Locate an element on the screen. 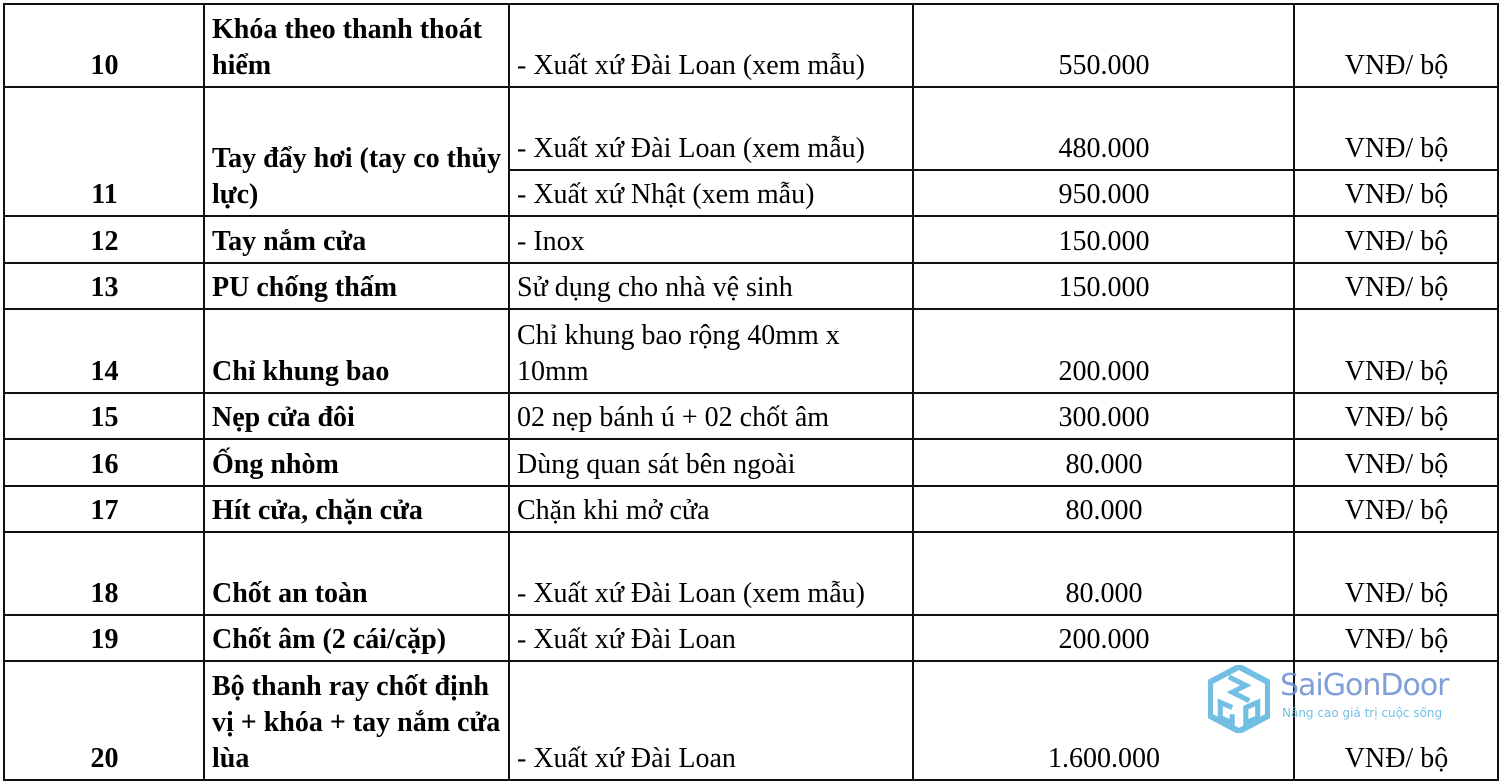 This screenshot has width=1500, height=782. table-row: 12 Tay nắm cửa - Inox 150.000 VNĐ/ bộ is located at coordinates (751, 239).